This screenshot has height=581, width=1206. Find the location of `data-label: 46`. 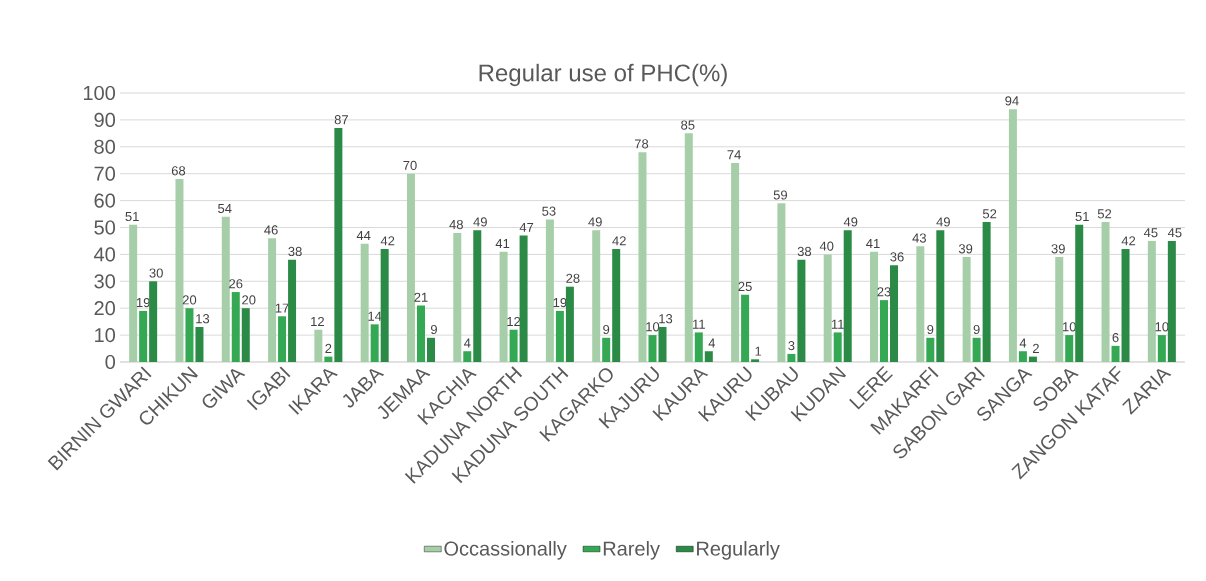

data-label: 46 is located at coordinates (271, 230).